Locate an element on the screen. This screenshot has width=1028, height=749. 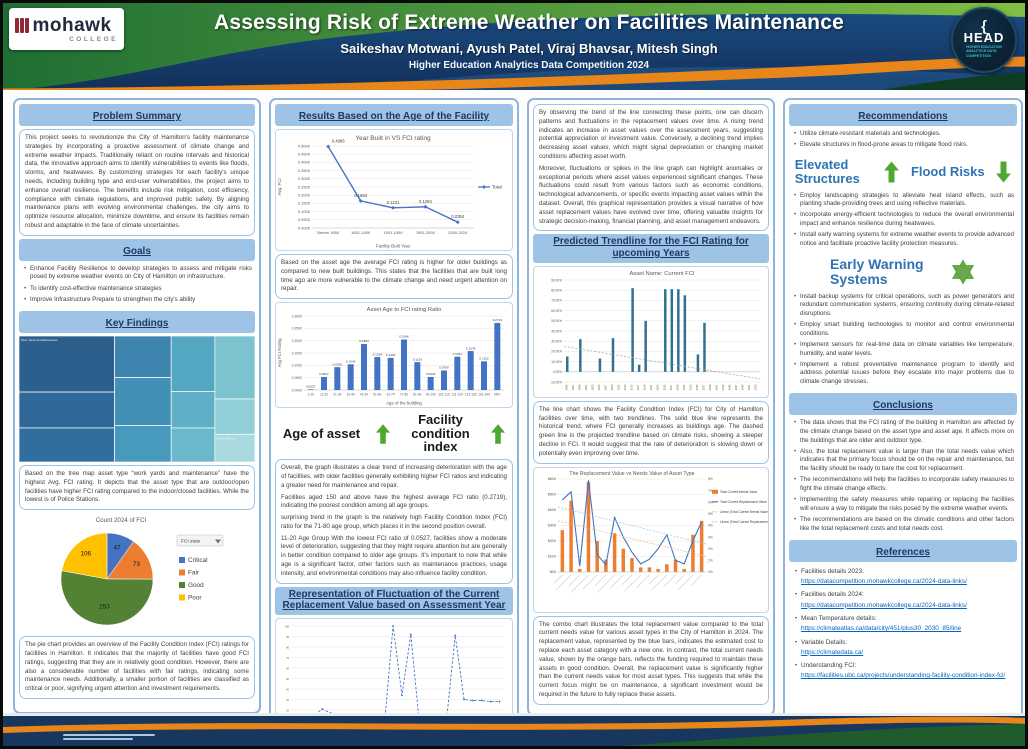
svg-text: Total Current Needs Value is located at coordinates (738, 492).